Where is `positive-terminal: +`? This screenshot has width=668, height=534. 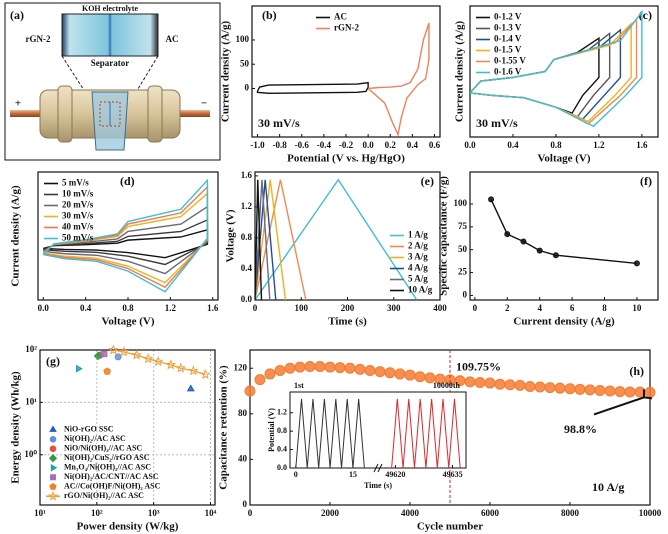
positive-terminal: + is located at coordinates (18, 104).